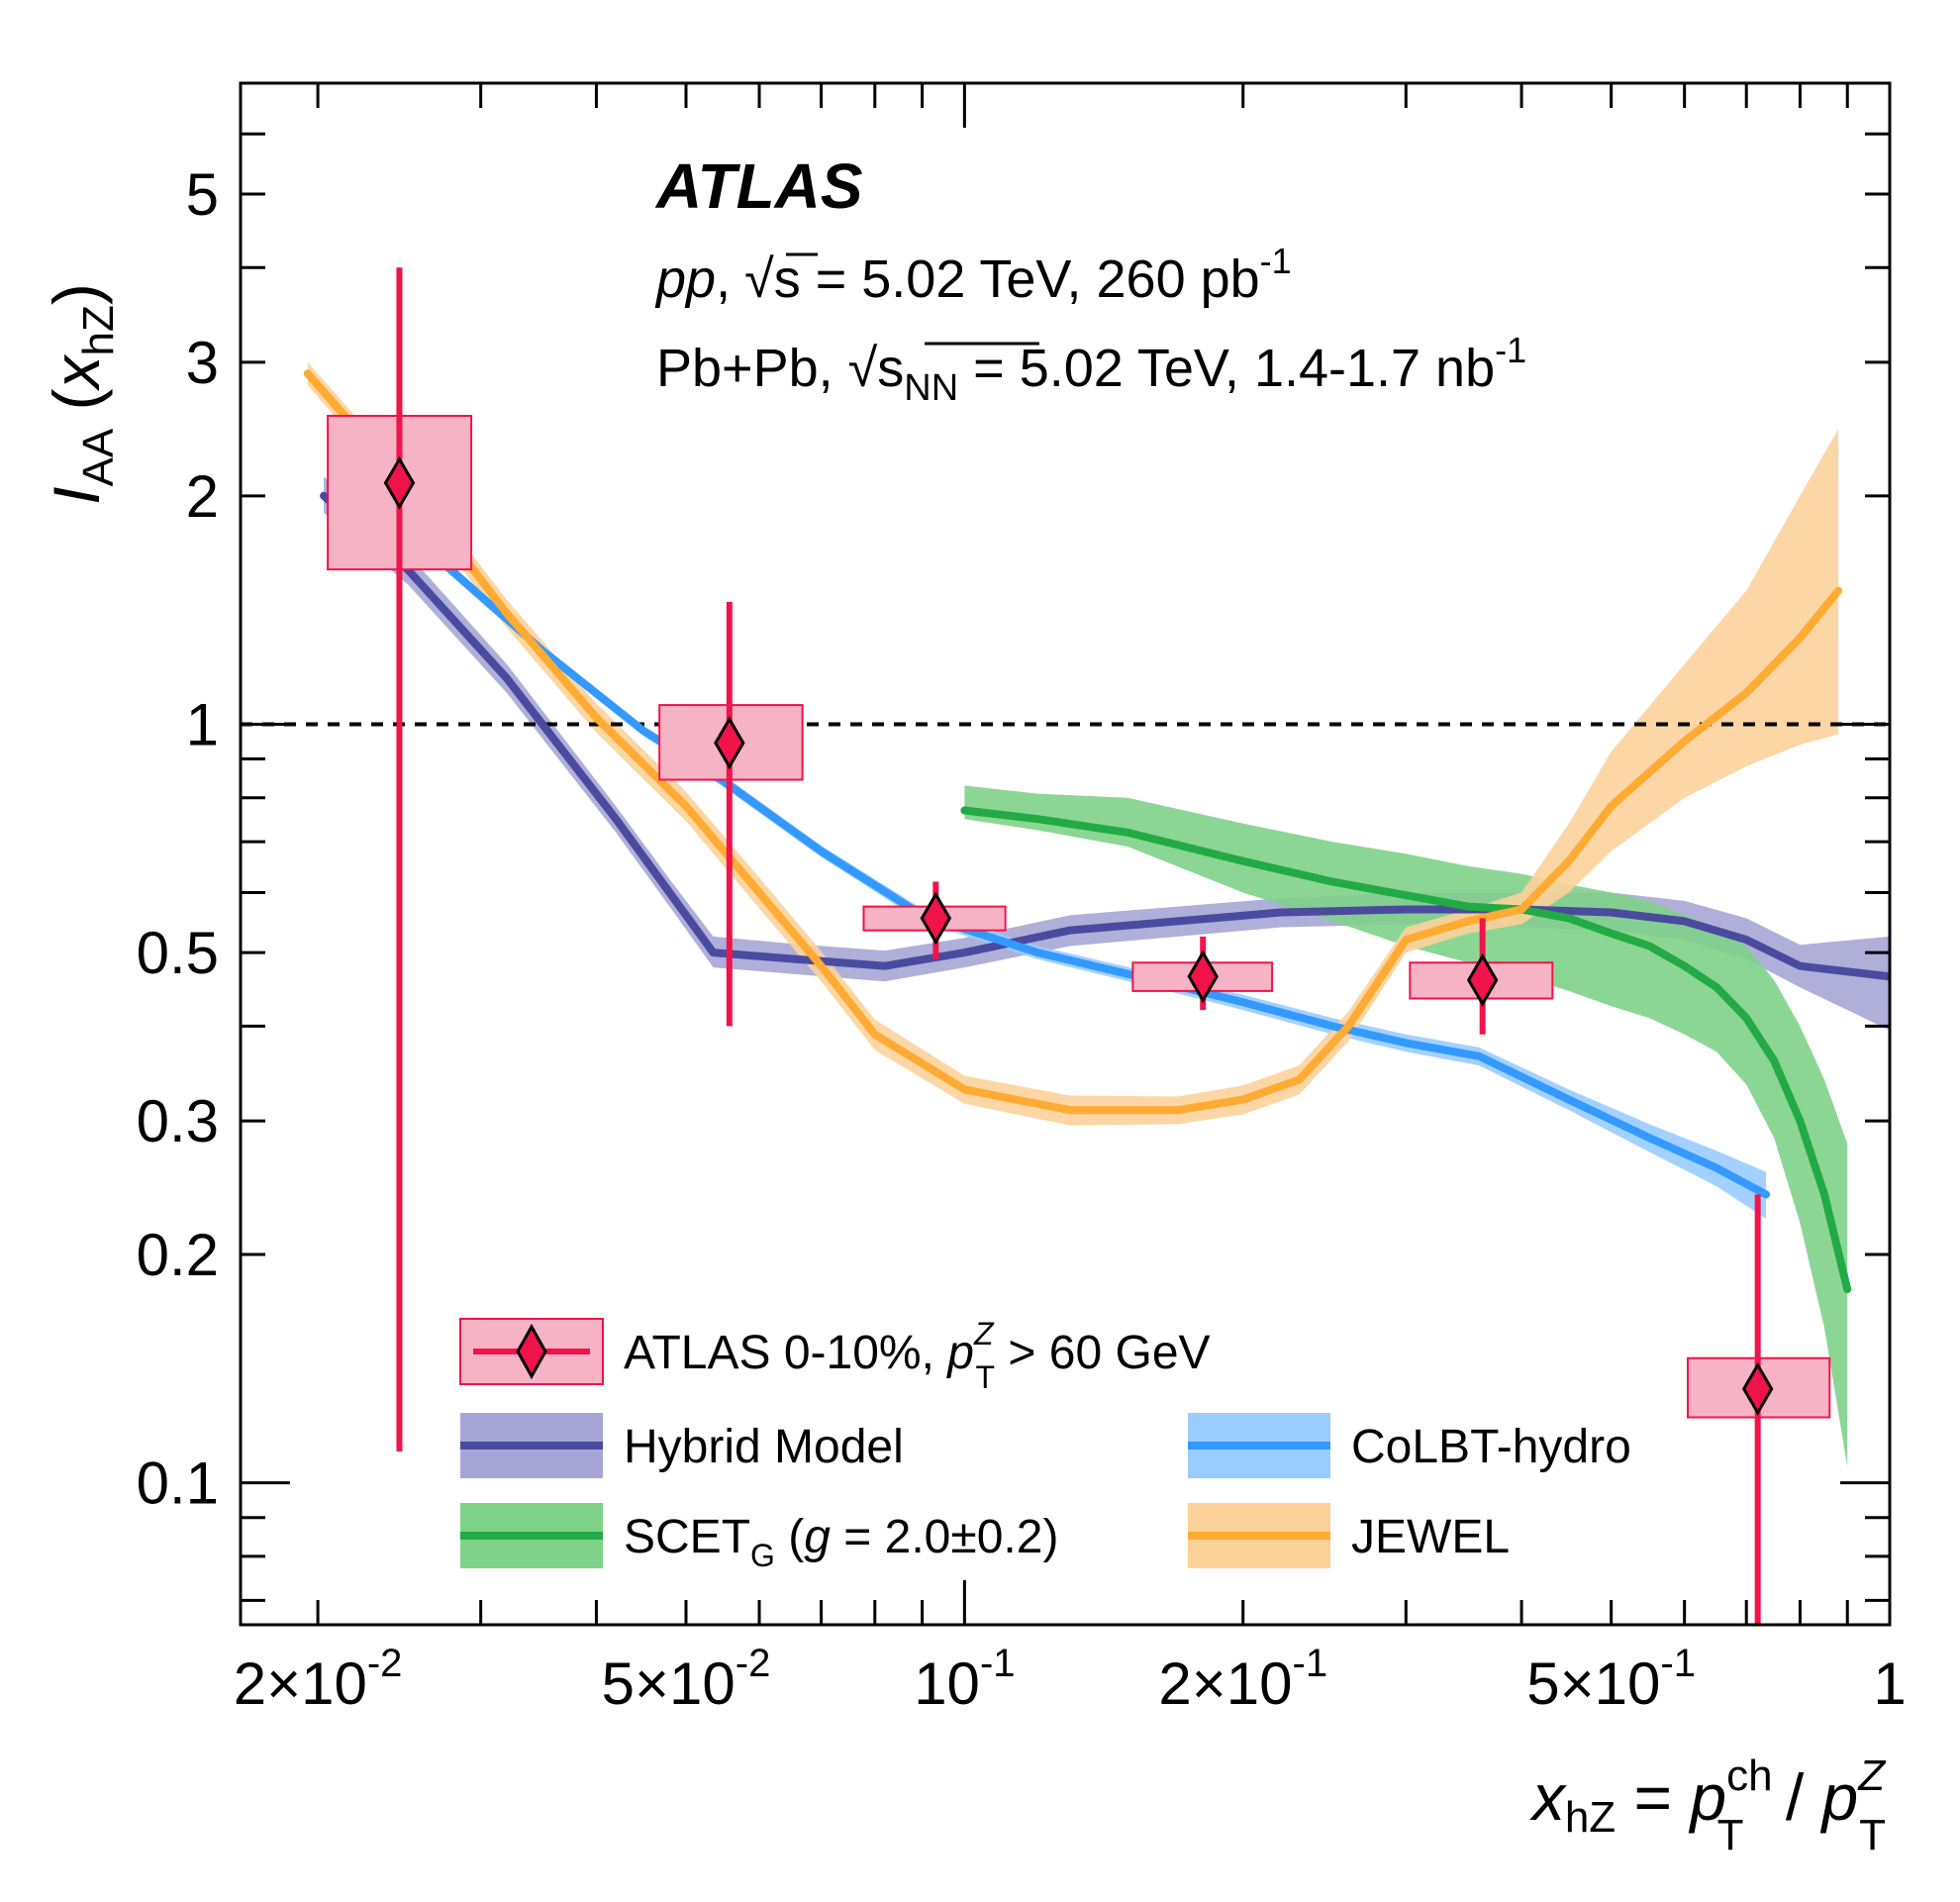 The width and height of the screenshot is (1960, 1902). Describe the element at coordinates (1491, 1447) in the screenshot. I see `legend-colbt-label: CoLBT-hydro` at that location.